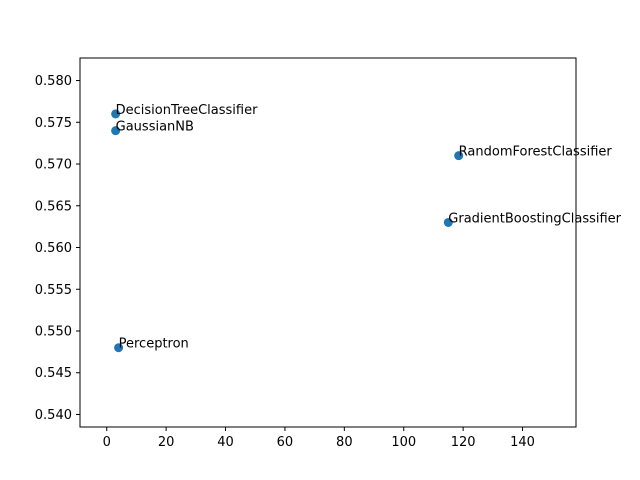  Describe the element at coordinates (225, 442) in the screenshot. I see `x-tick-label: 40` at that location.